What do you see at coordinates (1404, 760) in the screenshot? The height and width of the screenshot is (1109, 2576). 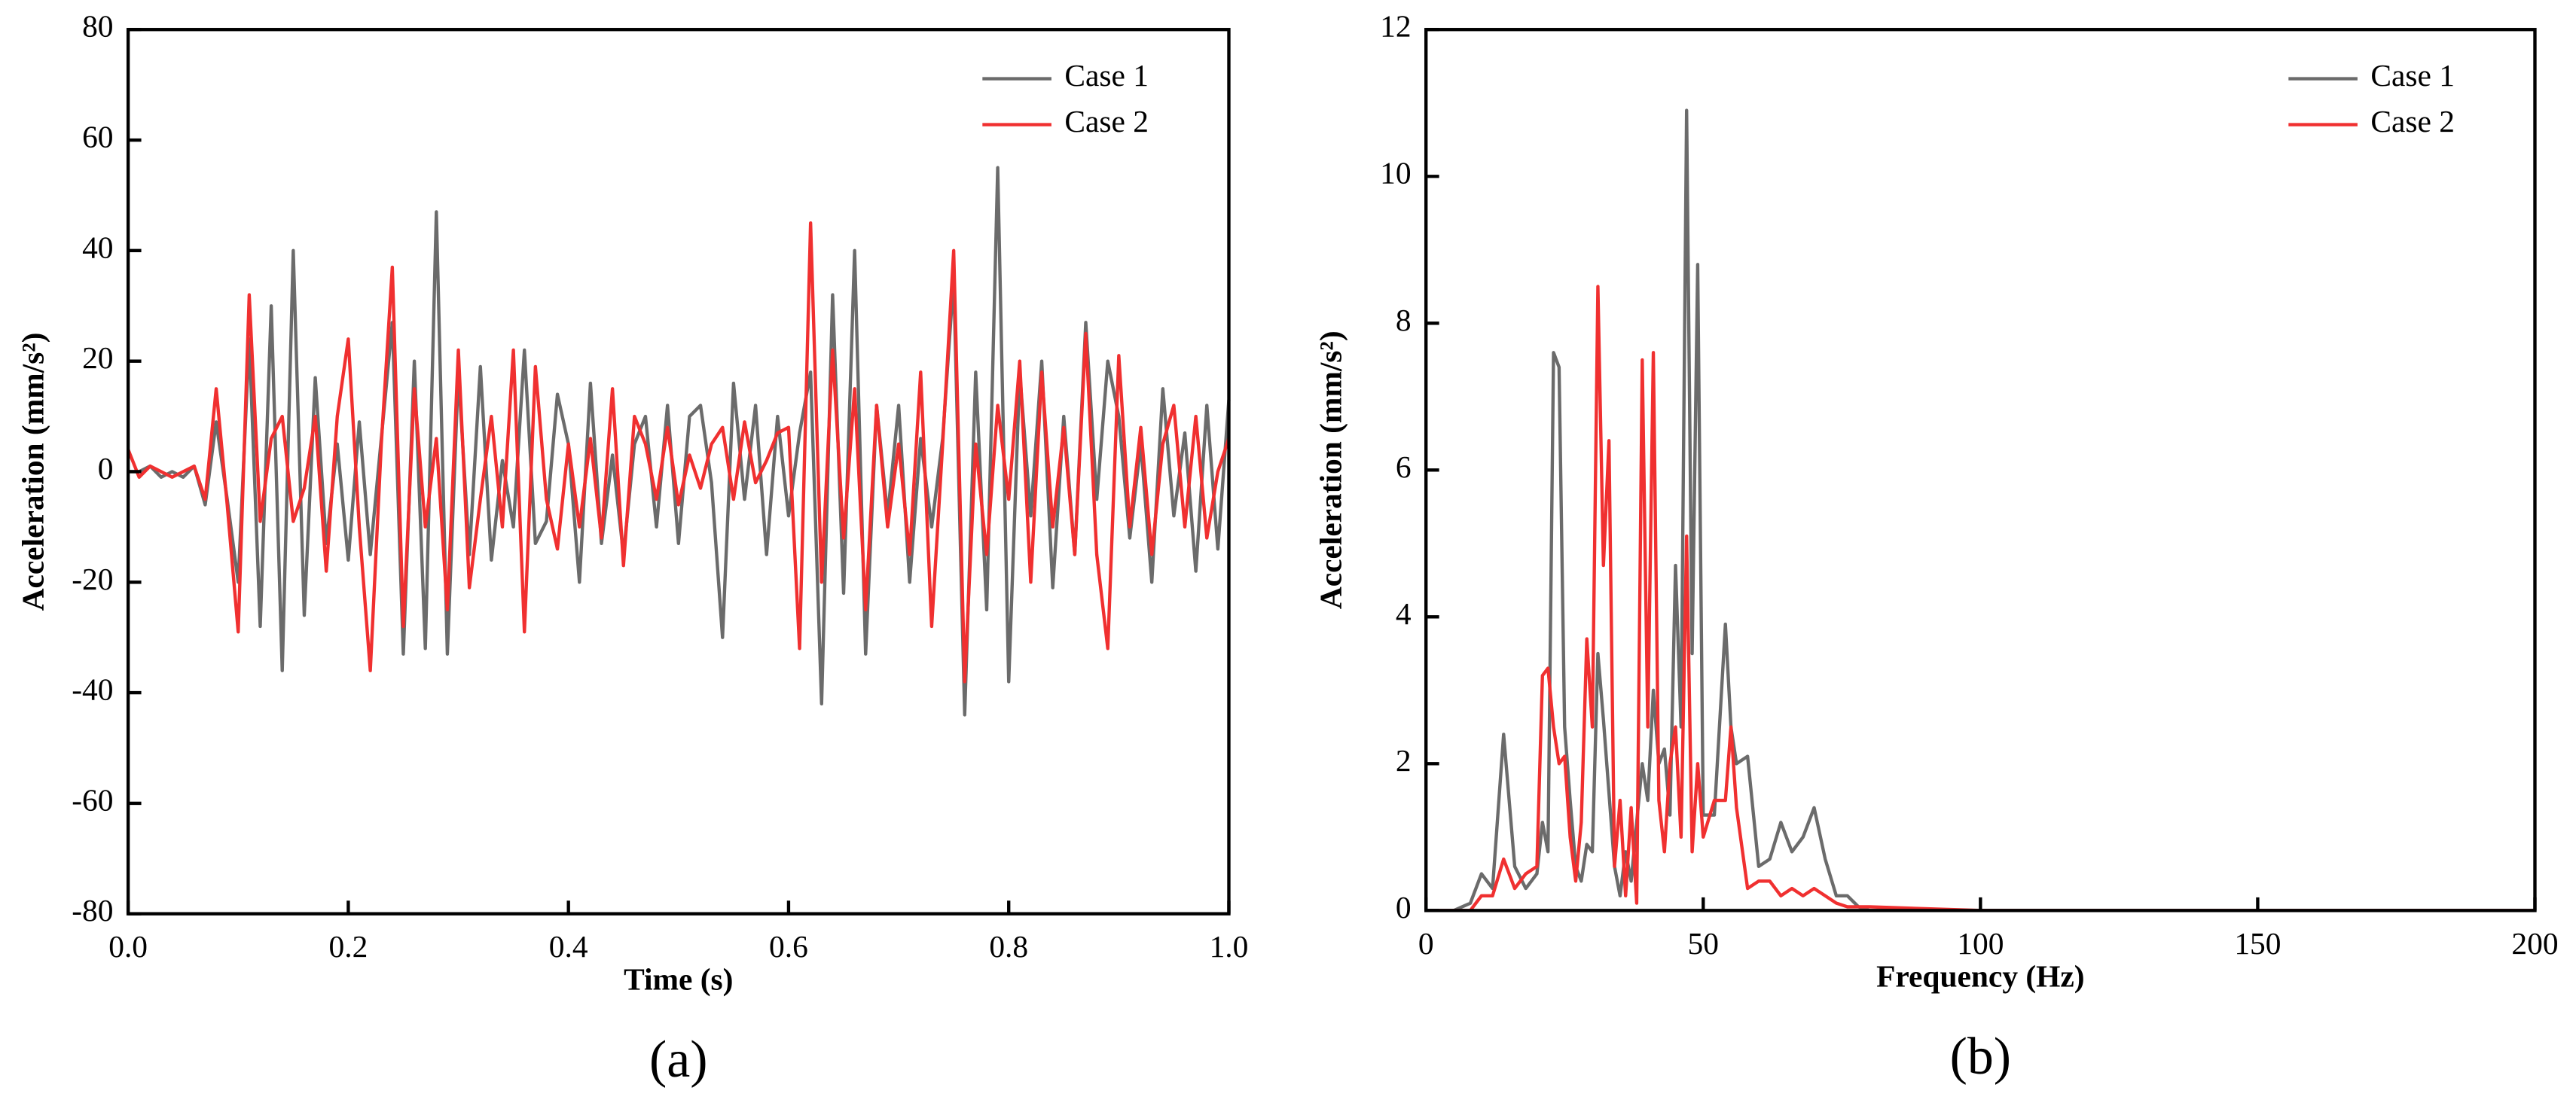 I see `y-tick-label: 2` at bounding box center [1404, 760].